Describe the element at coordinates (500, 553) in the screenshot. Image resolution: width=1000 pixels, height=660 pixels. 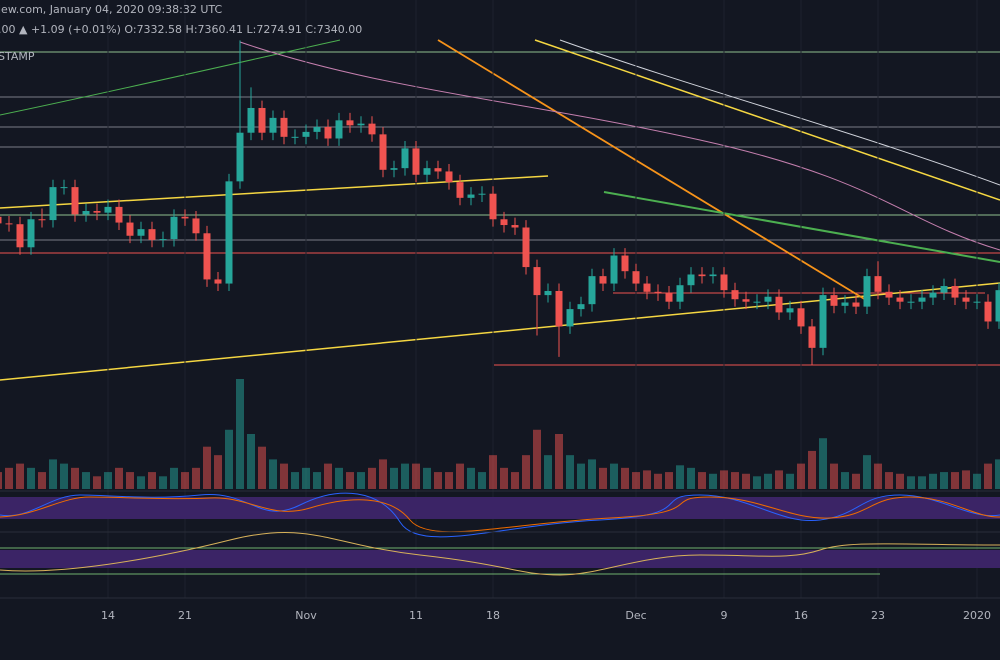
I see `rsi-line` at that location.